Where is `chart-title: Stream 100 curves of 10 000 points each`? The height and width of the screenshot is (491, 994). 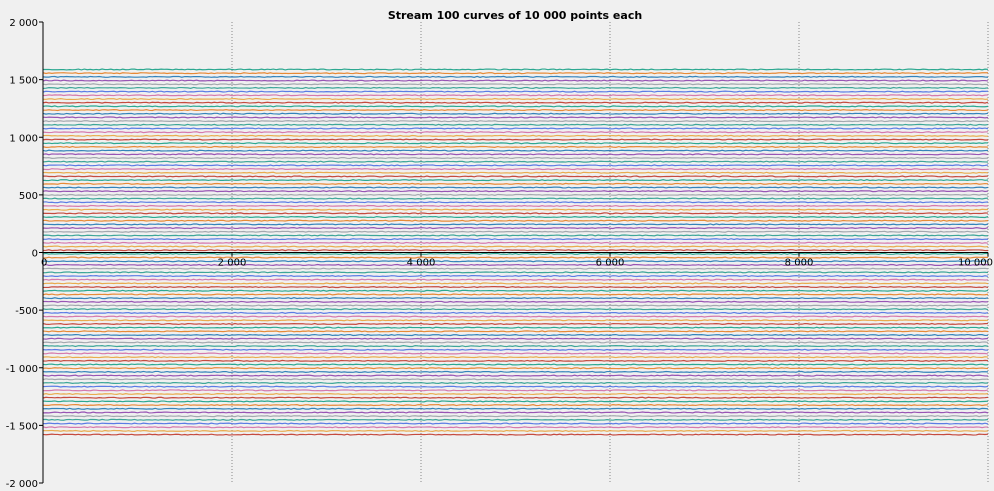 chart-title: Stream 100 curves of 10 000 points each is located at coordinates (515, 15).